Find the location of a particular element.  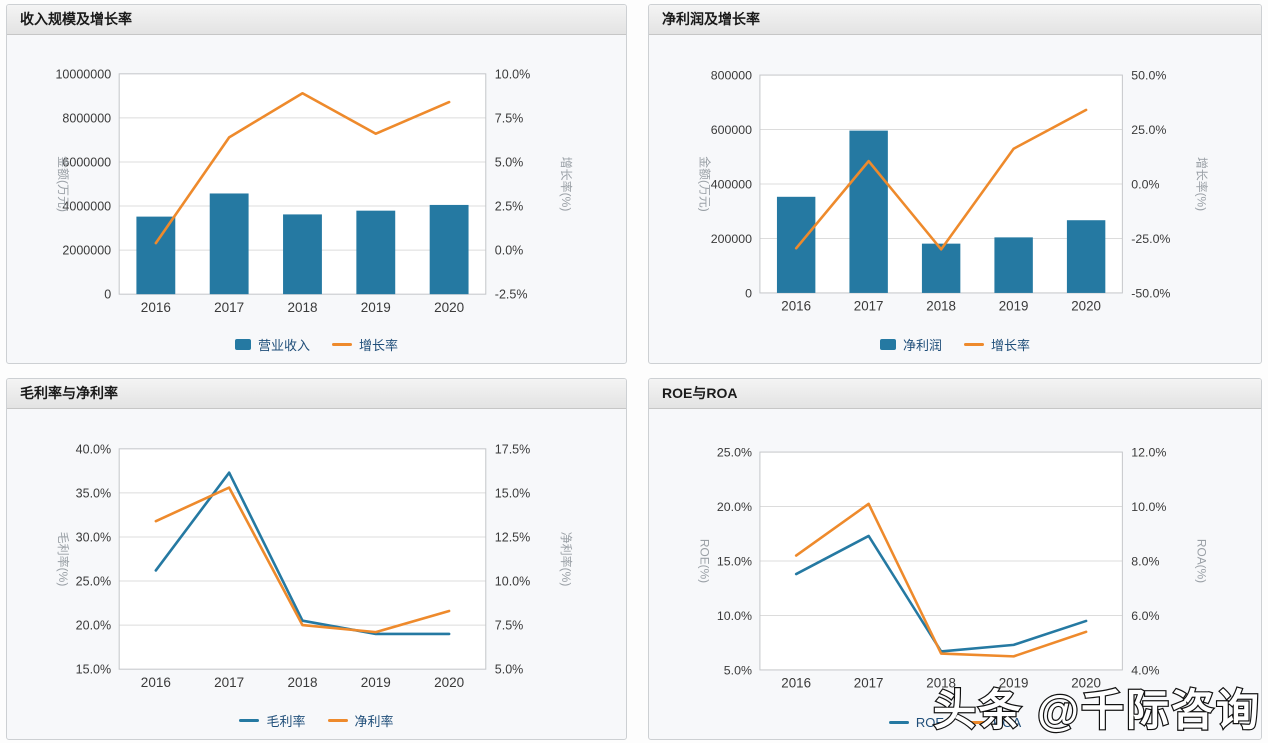

svg-text: 800000 is located at coordinates (731, 76).